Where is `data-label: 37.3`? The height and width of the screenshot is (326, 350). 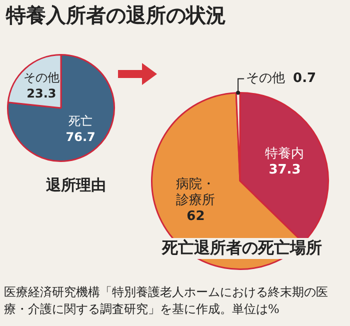
data-label: 37.3 is located at coordinates (284, 170).